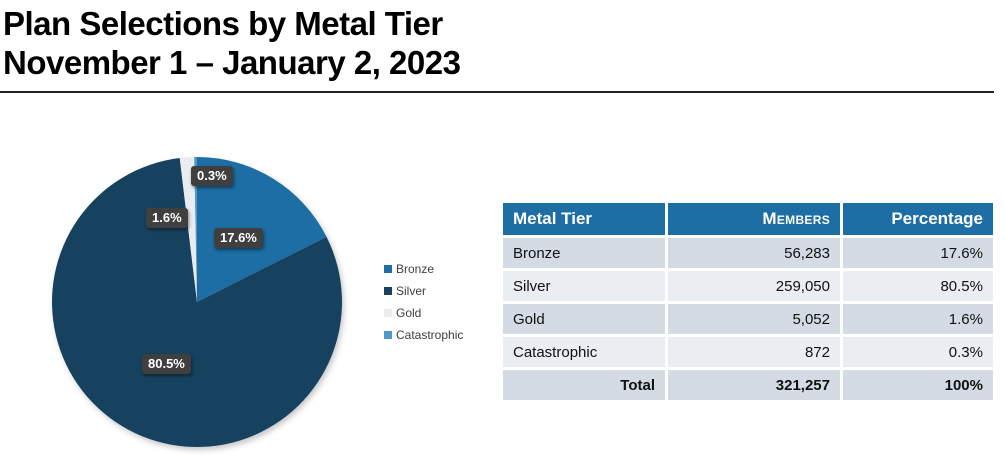 The image size is (1005, 463). I want to click on cell-silver-tier: Silver, so click(584, 286).